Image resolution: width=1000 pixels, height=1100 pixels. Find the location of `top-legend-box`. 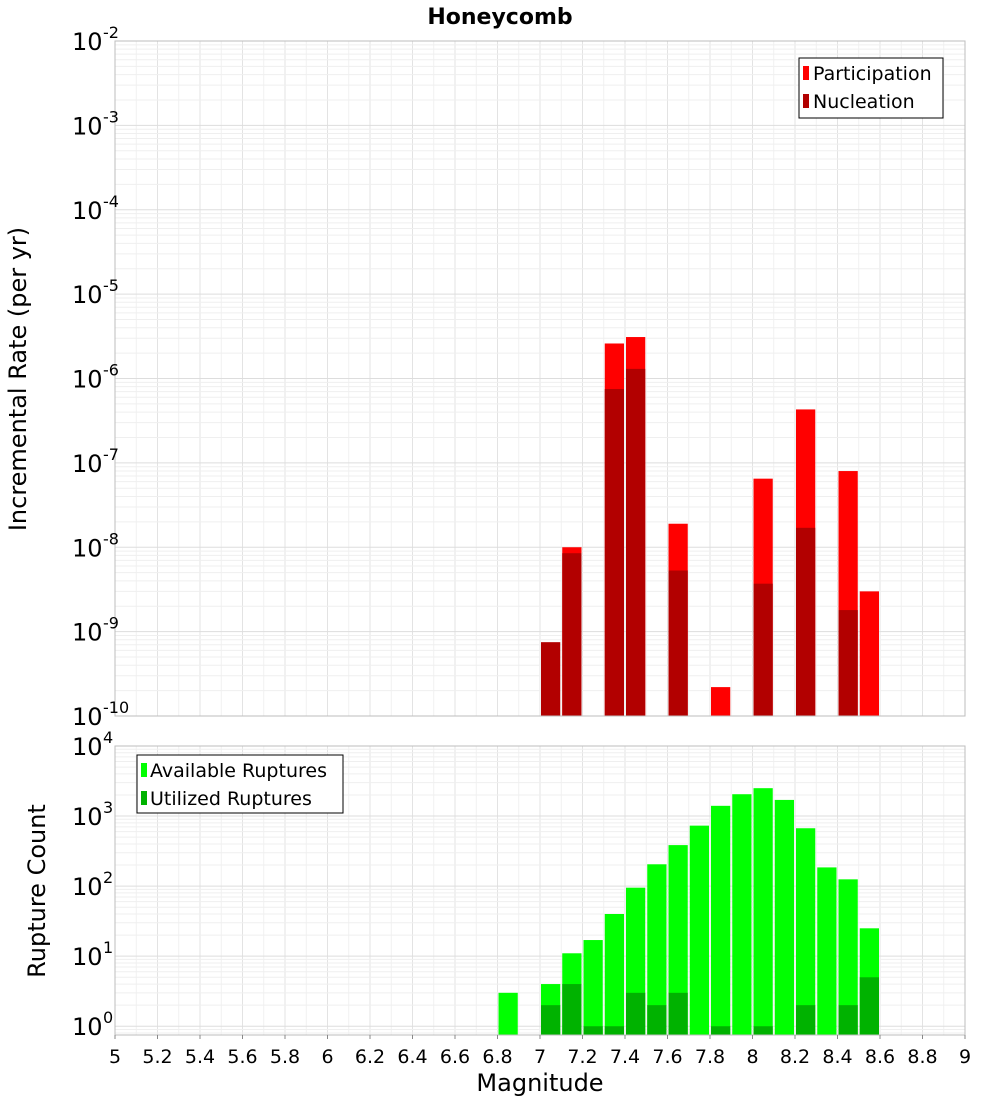

top-legend-box is located at coordinates (871, 88).